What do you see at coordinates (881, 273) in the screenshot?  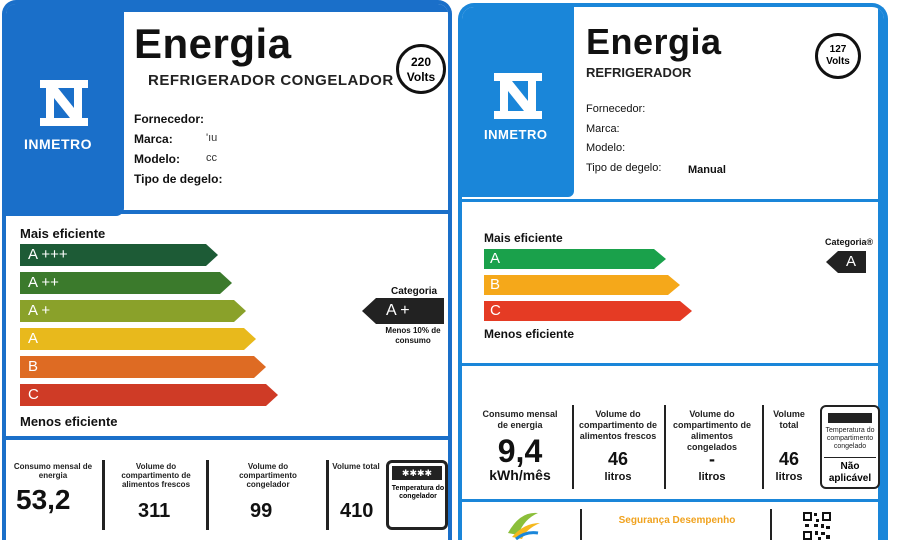 I see `side-band` at bounding box center [881, 273].